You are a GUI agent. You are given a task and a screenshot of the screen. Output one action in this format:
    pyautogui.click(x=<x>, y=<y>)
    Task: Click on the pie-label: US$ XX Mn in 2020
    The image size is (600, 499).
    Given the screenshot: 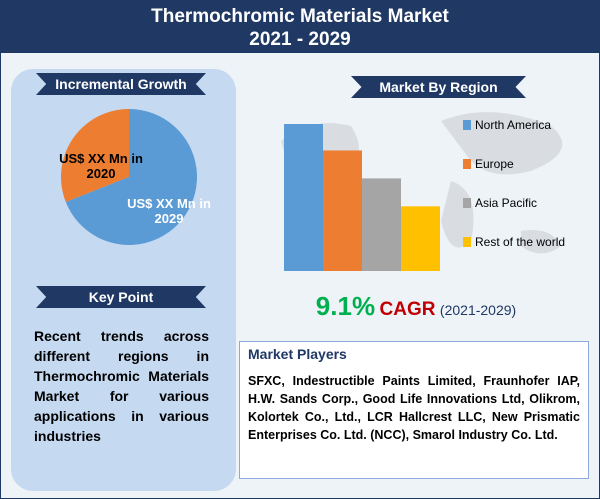 What is the action you would take?
    pyautogui.click(x=101, y=166)
    